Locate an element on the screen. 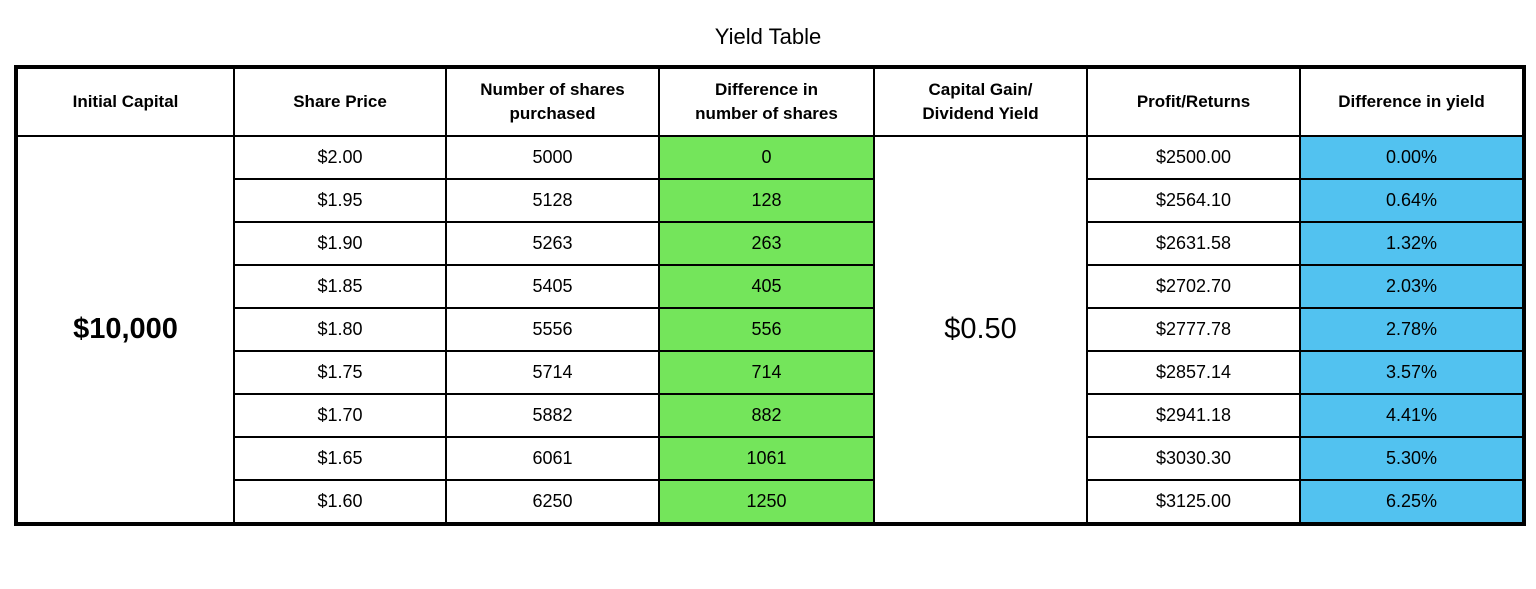  cell-diff-shares: 882 is located at coordinates (766, 415).